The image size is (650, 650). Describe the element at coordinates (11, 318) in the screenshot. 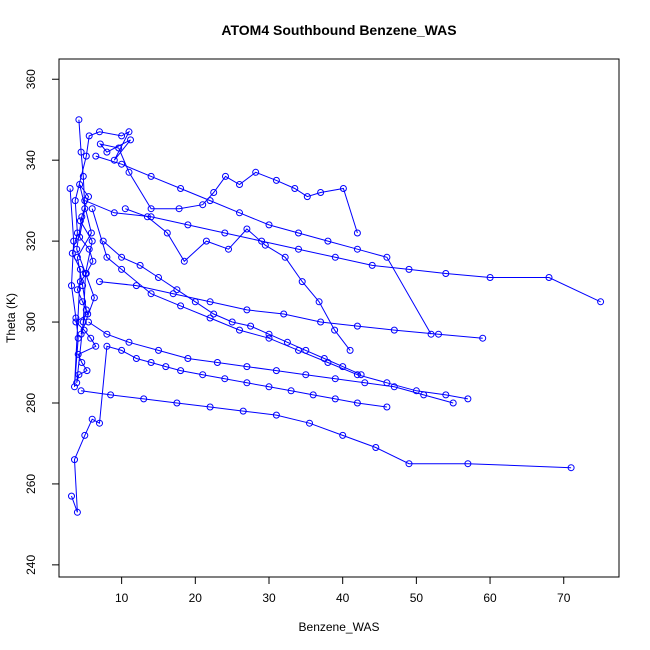

I see `y-axis-label: Theta (K)` at that location.